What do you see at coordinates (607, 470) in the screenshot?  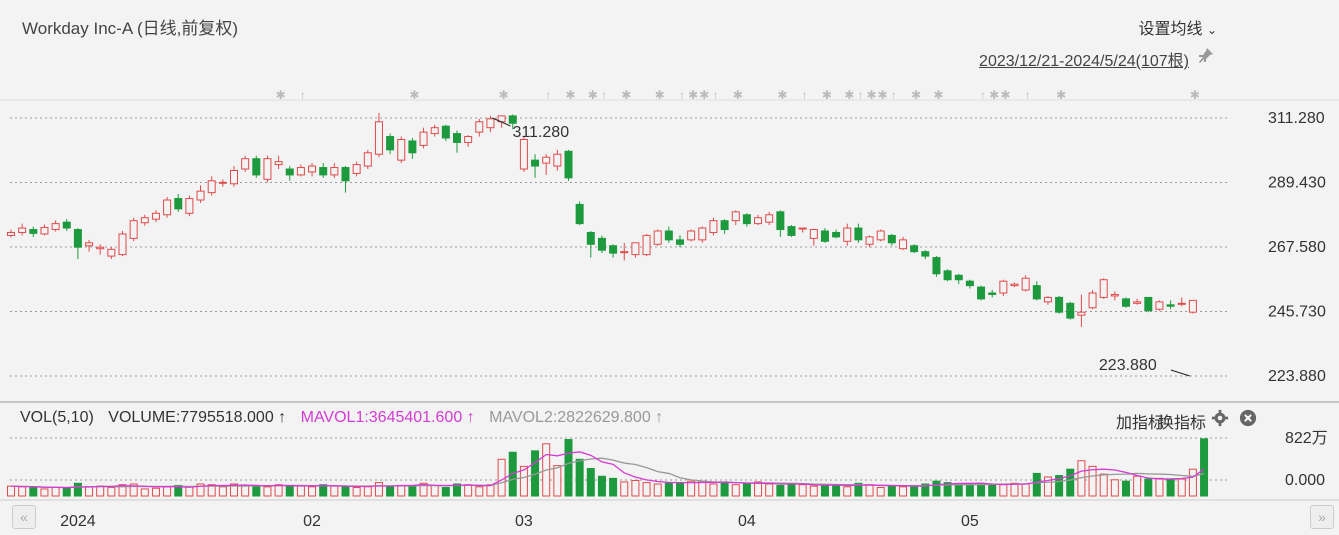 I see `volume-ma-line` at bounding box center [607, 470].